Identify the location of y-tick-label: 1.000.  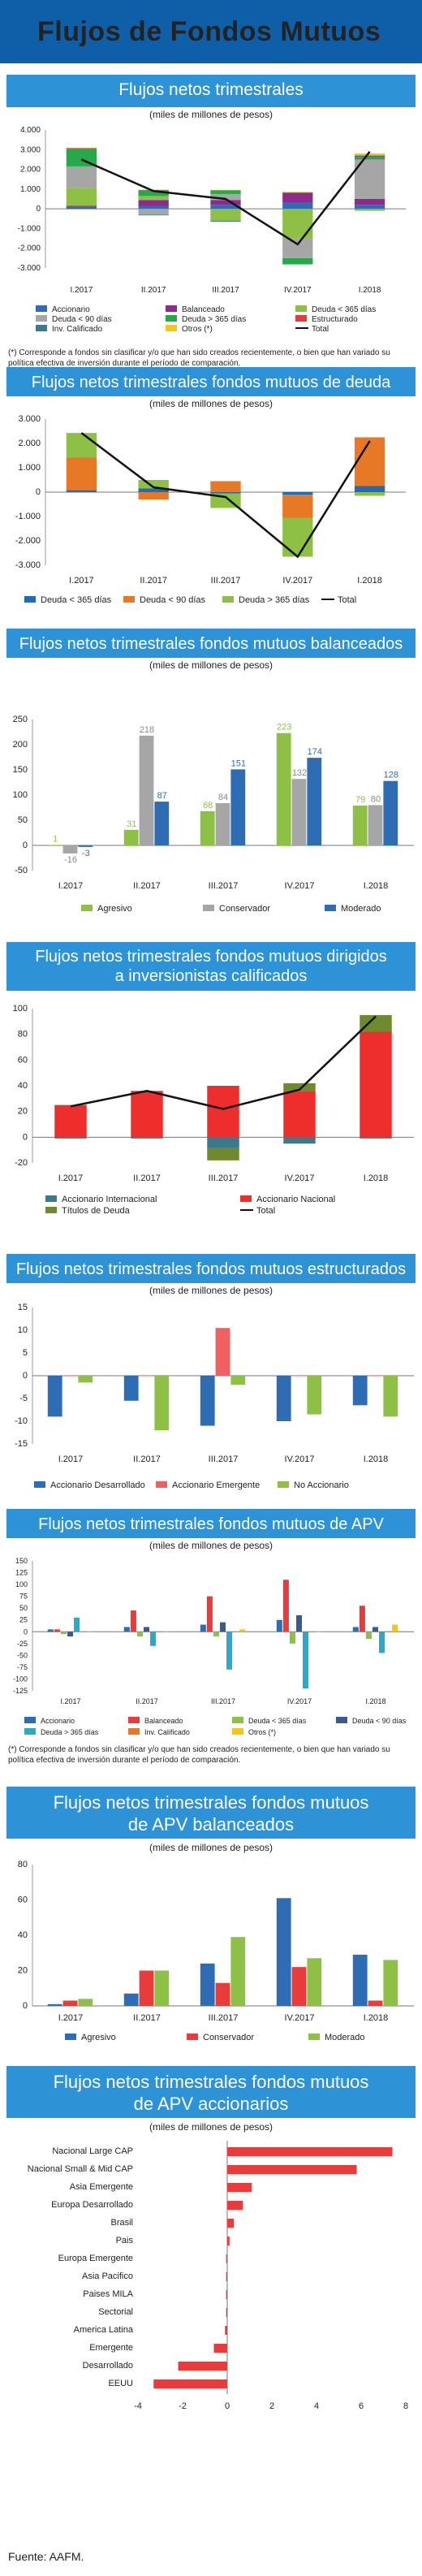
(30, 189).